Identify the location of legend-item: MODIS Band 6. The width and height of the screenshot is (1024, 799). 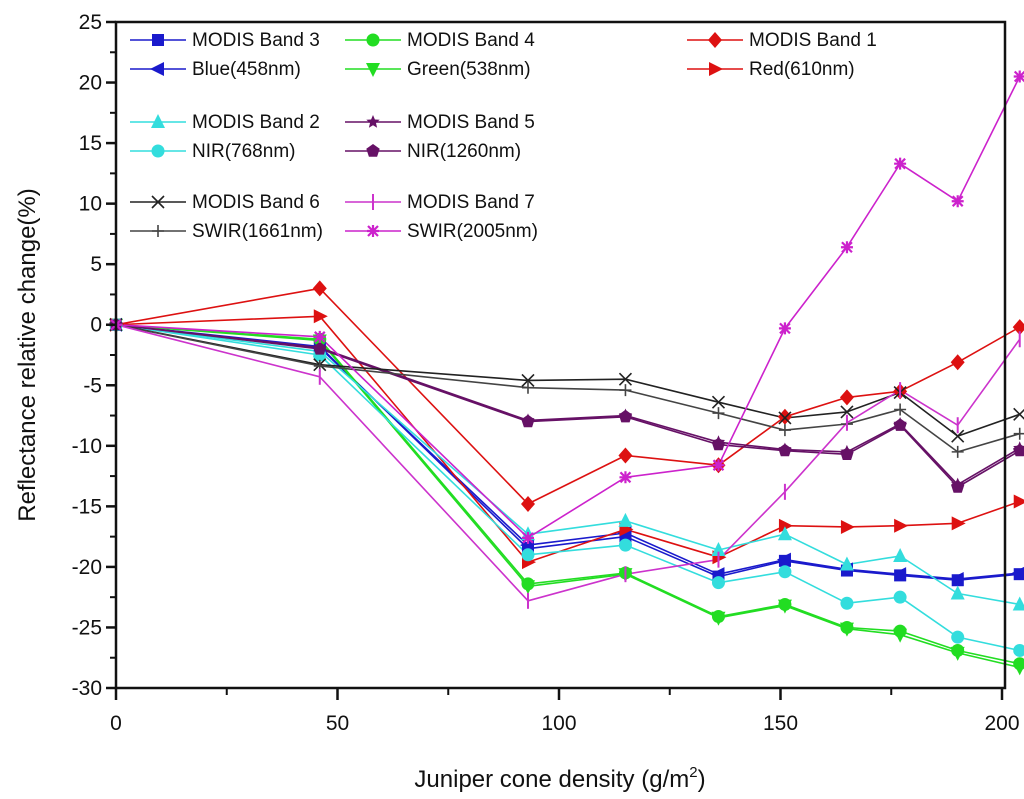
(225, 202).